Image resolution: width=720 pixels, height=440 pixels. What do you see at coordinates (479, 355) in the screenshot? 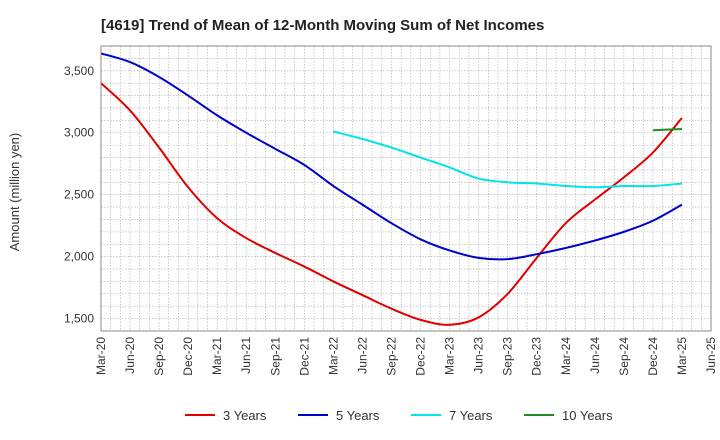
I see `x-tick-label: Jun-23` at bounding box center [479, 355].